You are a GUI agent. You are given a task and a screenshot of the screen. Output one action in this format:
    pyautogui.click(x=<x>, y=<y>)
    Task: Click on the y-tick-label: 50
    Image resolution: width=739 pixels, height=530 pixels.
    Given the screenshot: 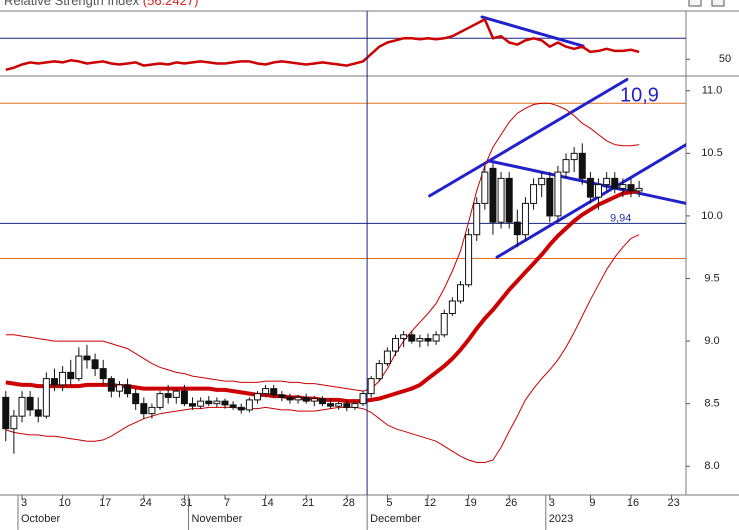 What is the action you would take?
    pyautogui.click(x=725, y=59)
    